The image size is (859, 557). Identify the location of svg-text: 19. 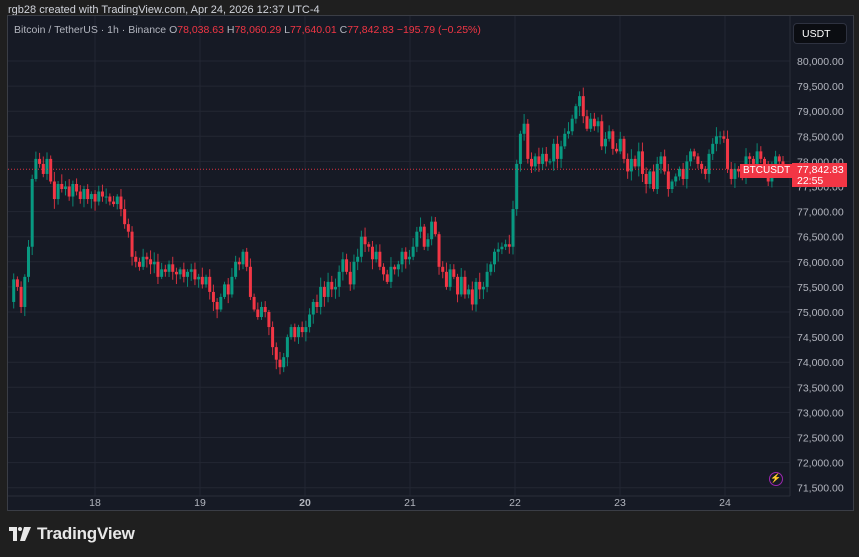
(200, 503).